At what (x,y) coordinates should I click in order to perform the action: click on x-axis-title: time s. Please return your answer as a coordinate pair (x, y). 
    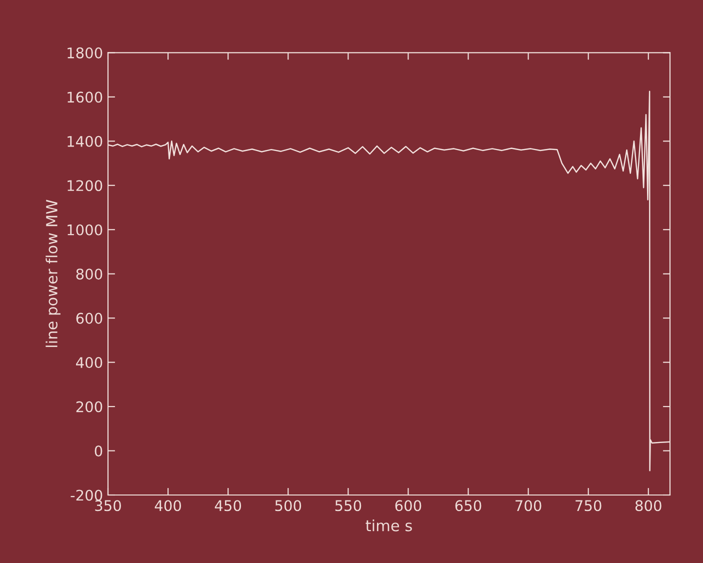
    Looking at the image, I should click on (389, 526).